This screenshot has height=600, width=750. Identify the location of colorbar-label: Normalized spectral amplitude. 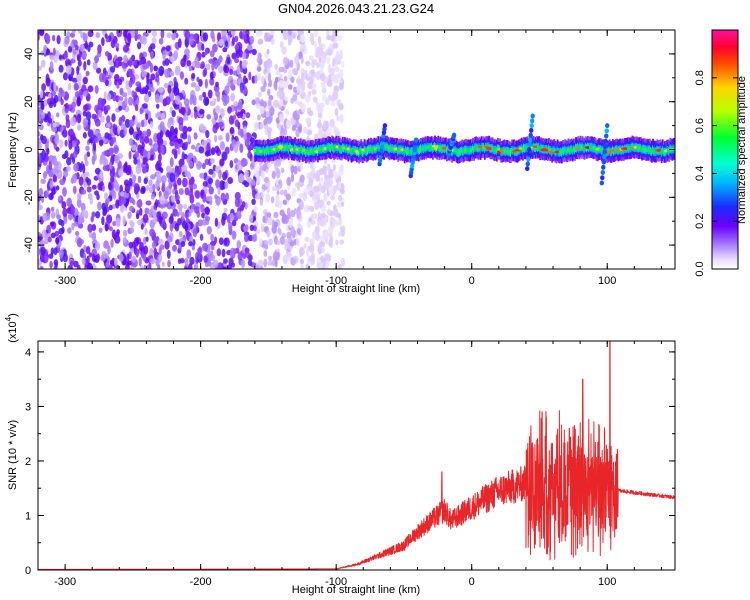
(742, 150).